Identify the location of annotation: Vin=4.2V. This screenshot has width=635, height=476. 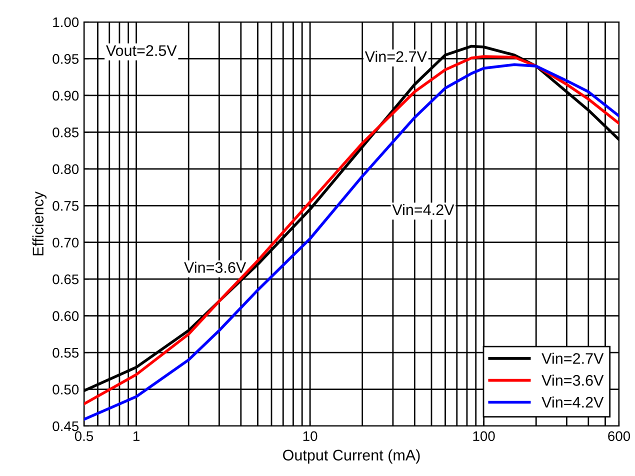
(423, 210).